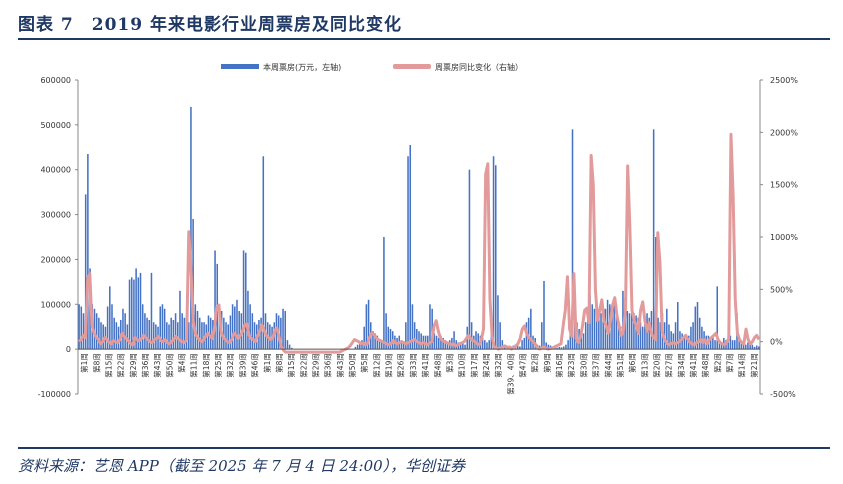 The image size is (843, 484). I want to click on x-tick-label: 第8周, so click(279, 363).